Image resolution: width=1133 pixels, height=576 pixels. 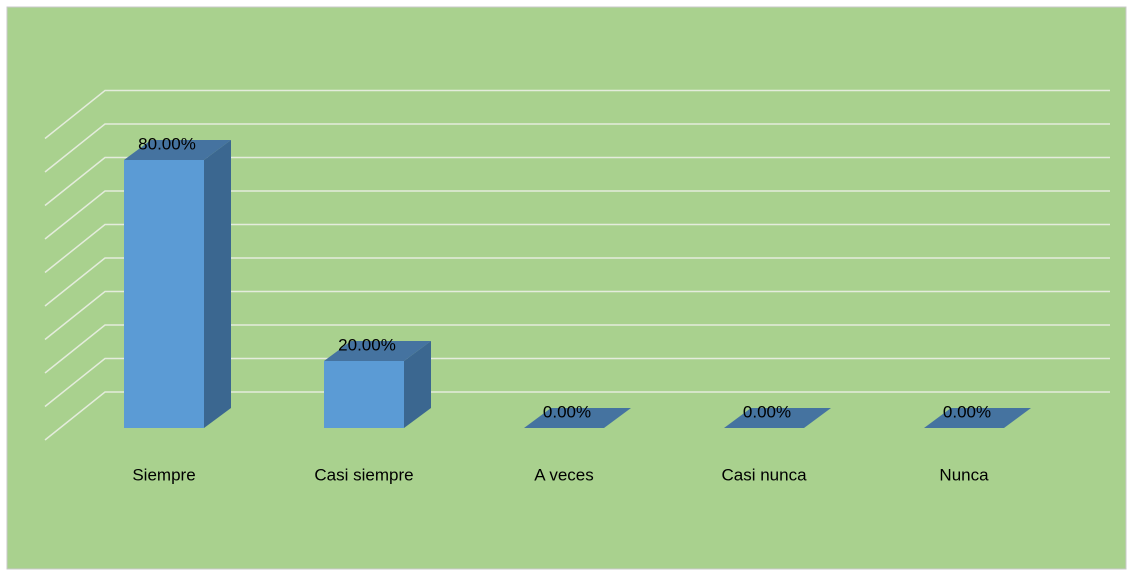 I want to click on data-label: 20.00%, so click(x=367, y=344).